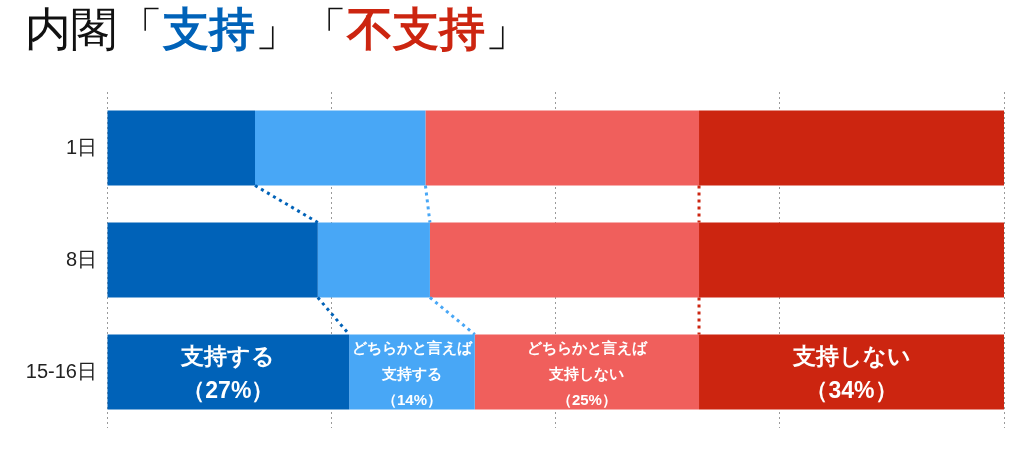 This screenshot has height=450, width=1019. What do you see at coordinates (228, 356) in the screenshot?
I see `series-label: 支持する` at bounding box center [228, 356].